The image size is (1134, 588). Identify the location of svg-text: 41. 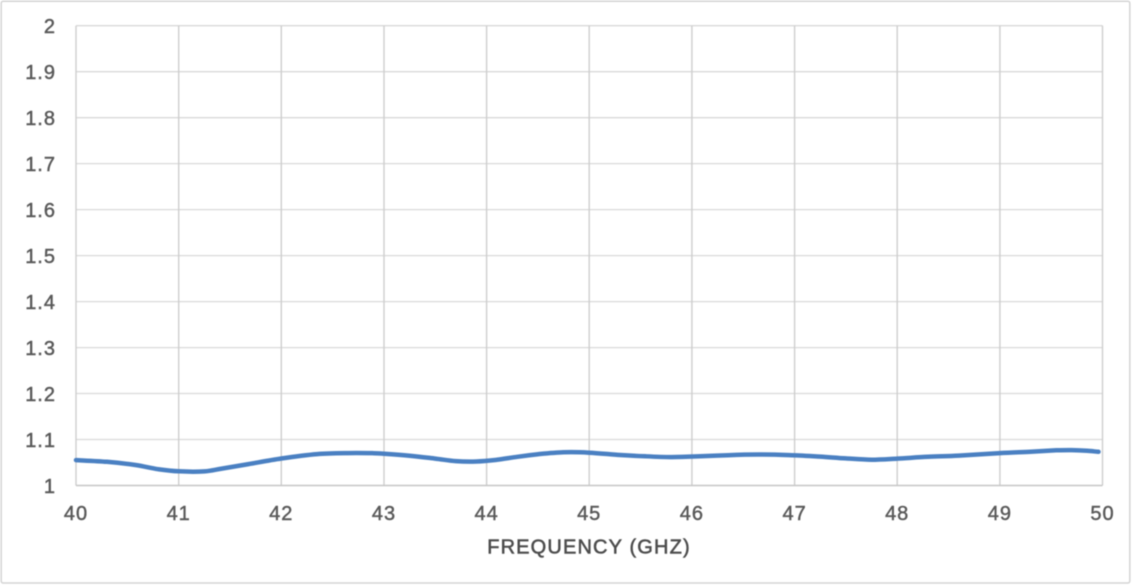
(179, 514).